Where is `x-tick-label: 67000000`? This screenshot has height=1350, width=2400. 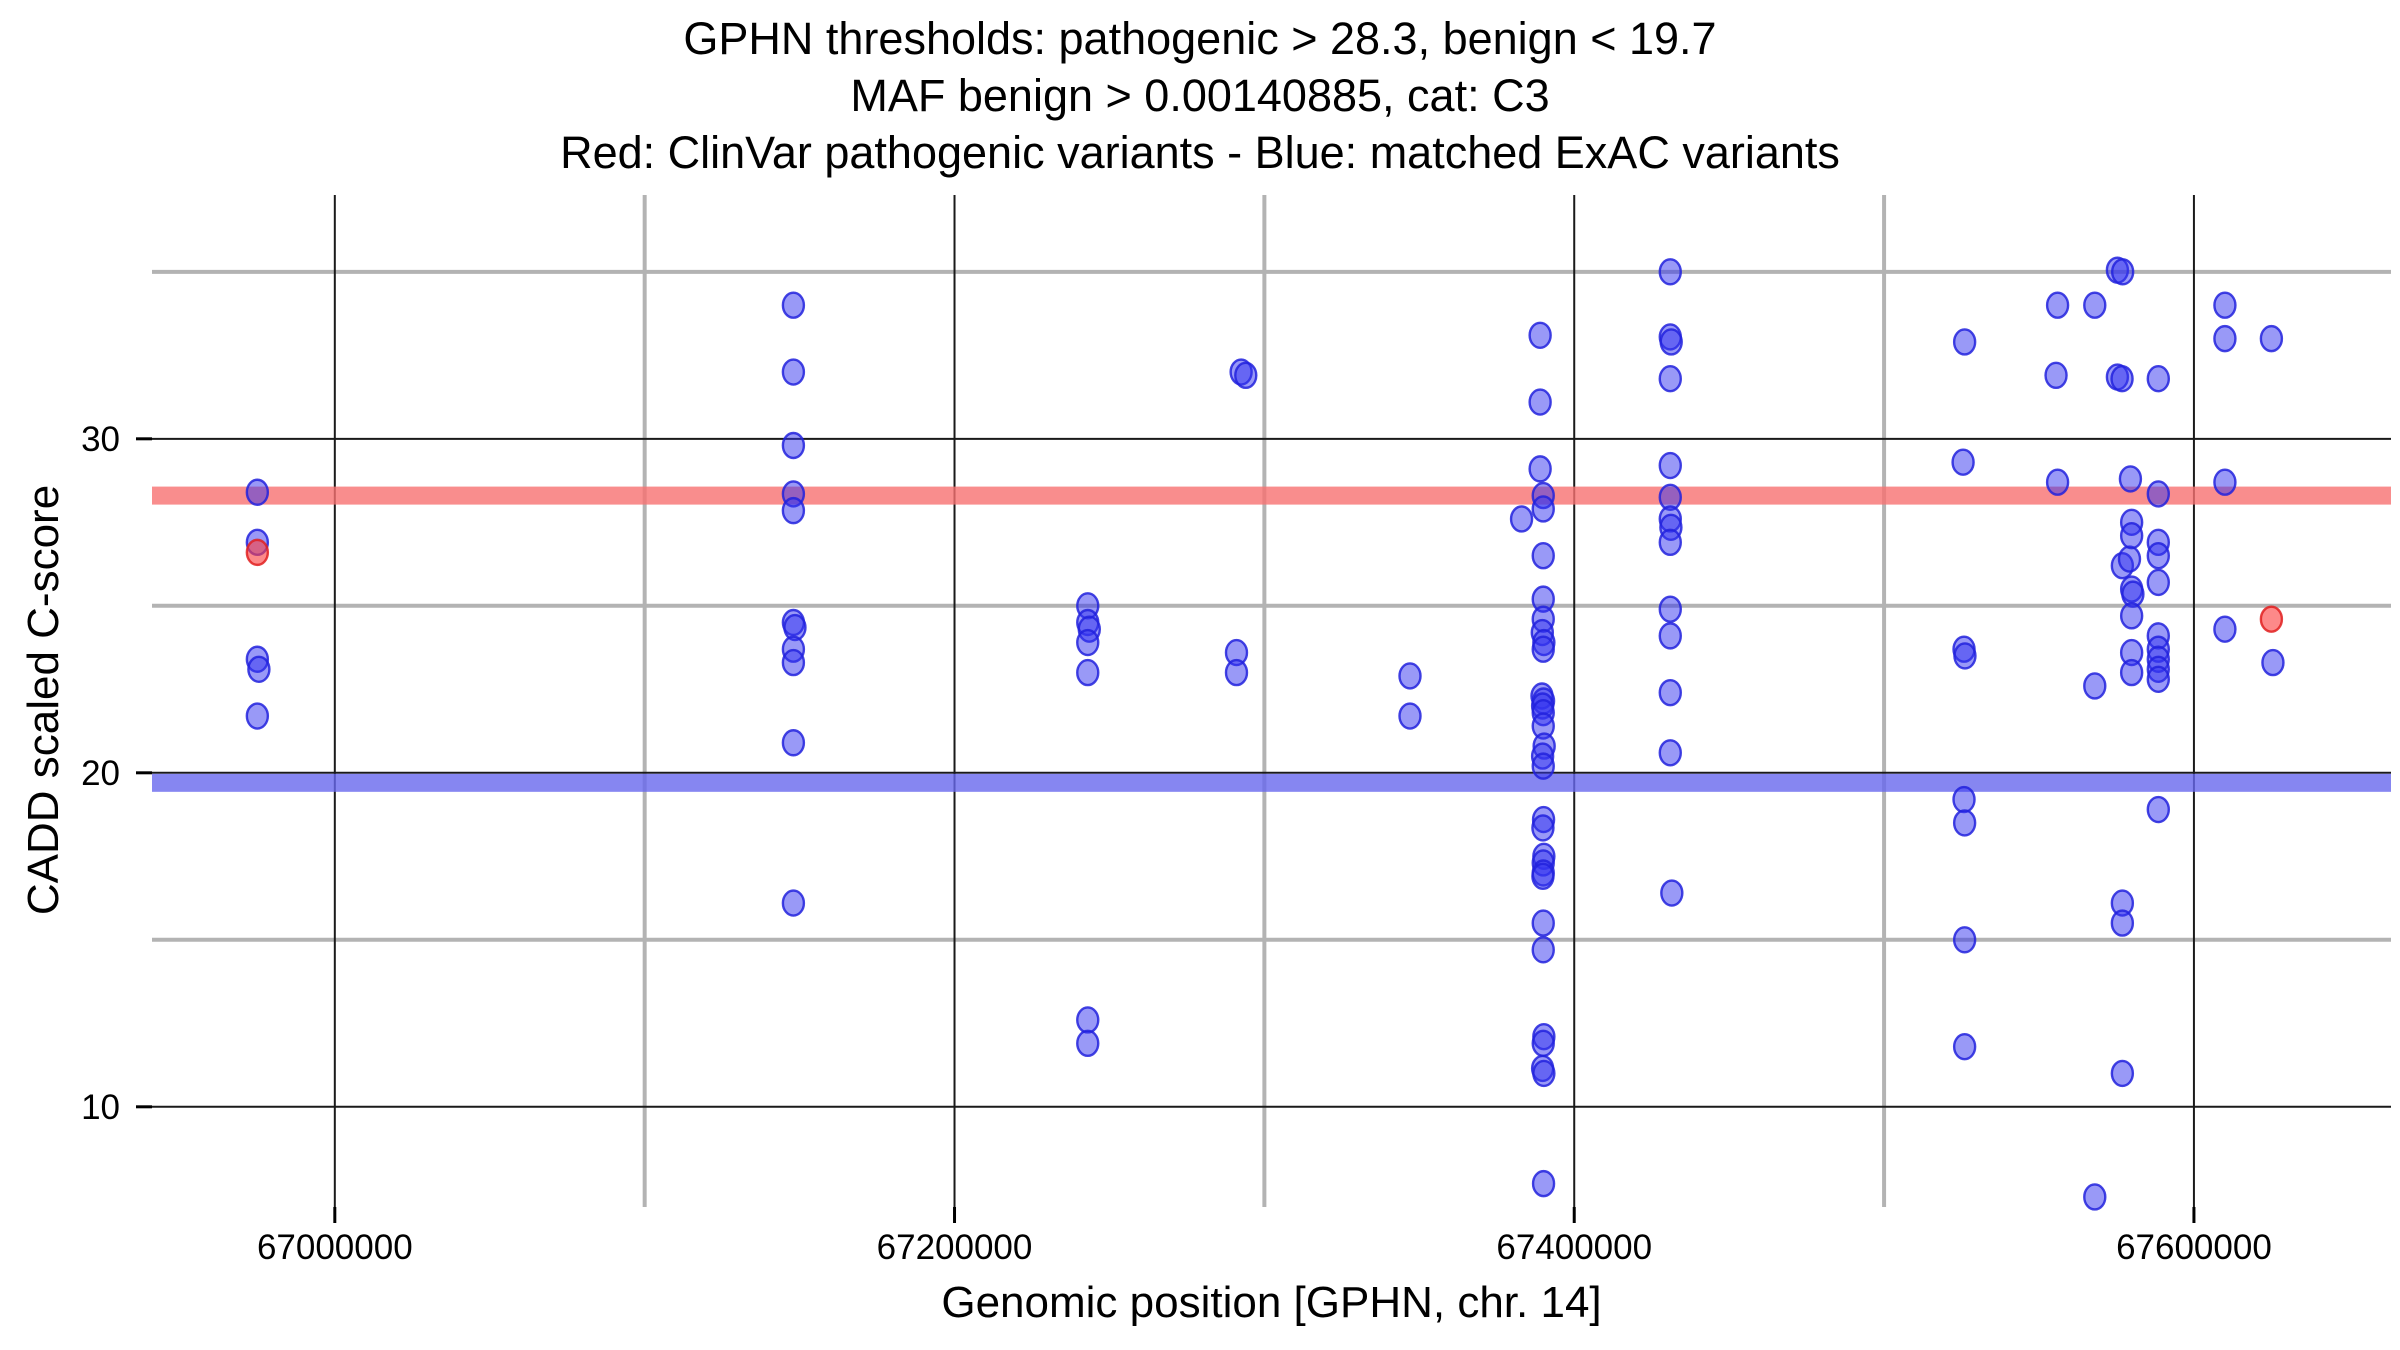
x-tick-label: 67000000 is located at coordinates (335, 1247).